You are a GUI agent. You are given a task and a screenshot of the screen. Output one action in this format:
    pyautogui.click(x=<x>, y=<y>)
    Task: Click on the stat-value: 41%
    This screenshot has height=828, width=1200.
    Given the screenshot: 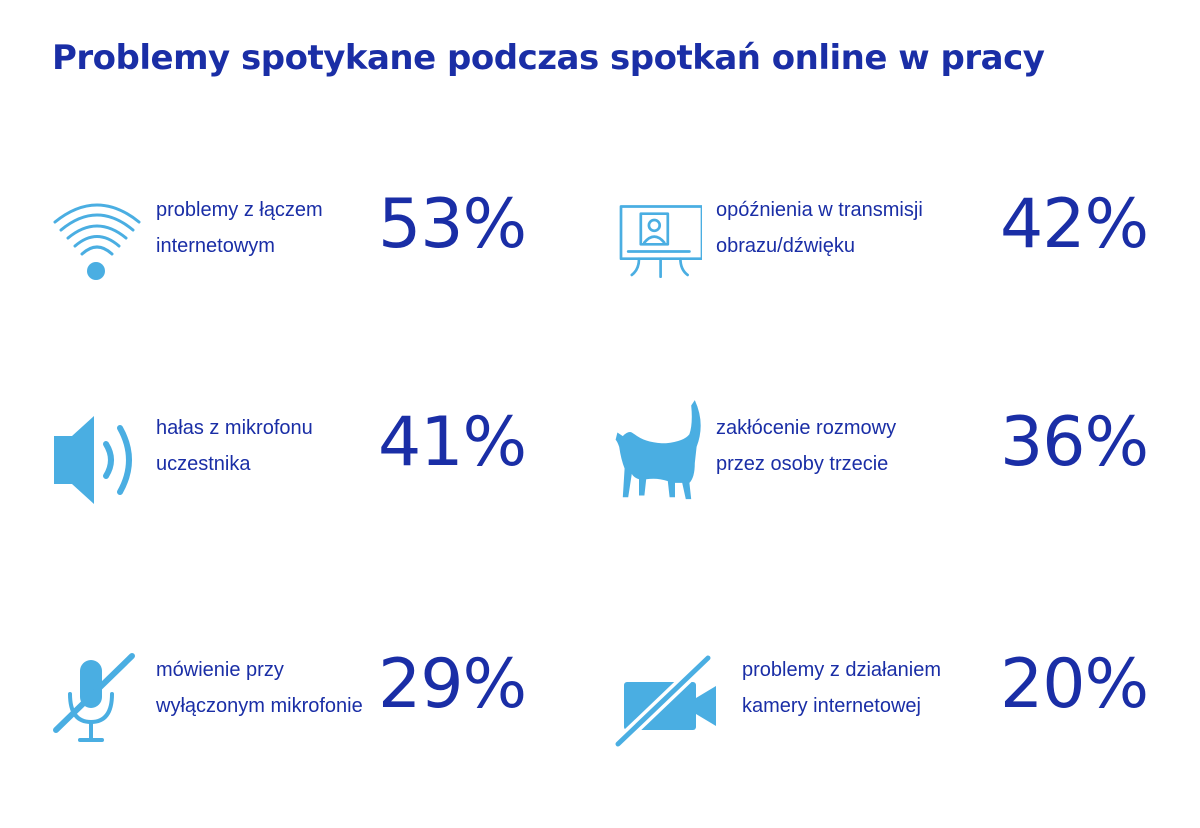 What is the action you would take?
    pyautogui.click(x=452, y=442)
    